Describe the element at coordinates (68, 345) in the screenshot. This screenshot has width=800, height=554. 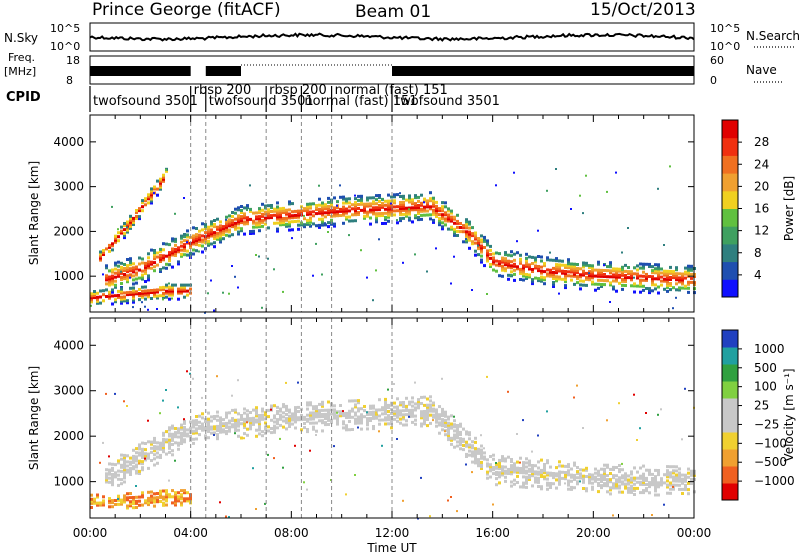
I see `y-tick-label: 4000` at that location.